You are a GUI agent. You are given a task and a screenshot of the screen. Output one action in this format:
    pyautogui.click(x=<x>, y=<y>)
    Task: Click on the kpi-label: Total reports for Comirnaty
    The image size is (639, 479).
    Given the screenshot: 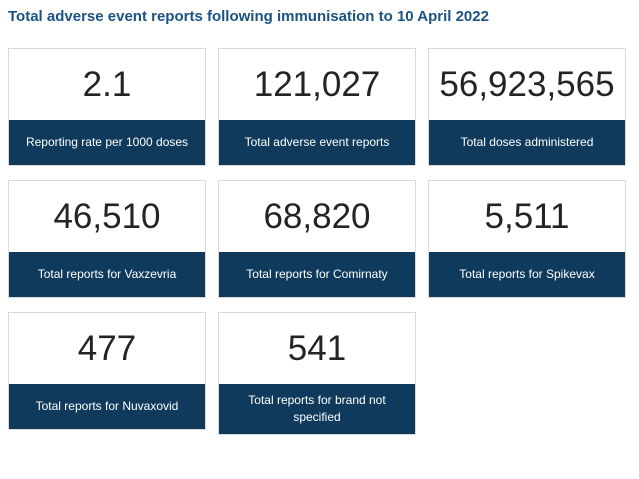 What is the action you would take?
    pyautogui.click(x=317, y=275)
    